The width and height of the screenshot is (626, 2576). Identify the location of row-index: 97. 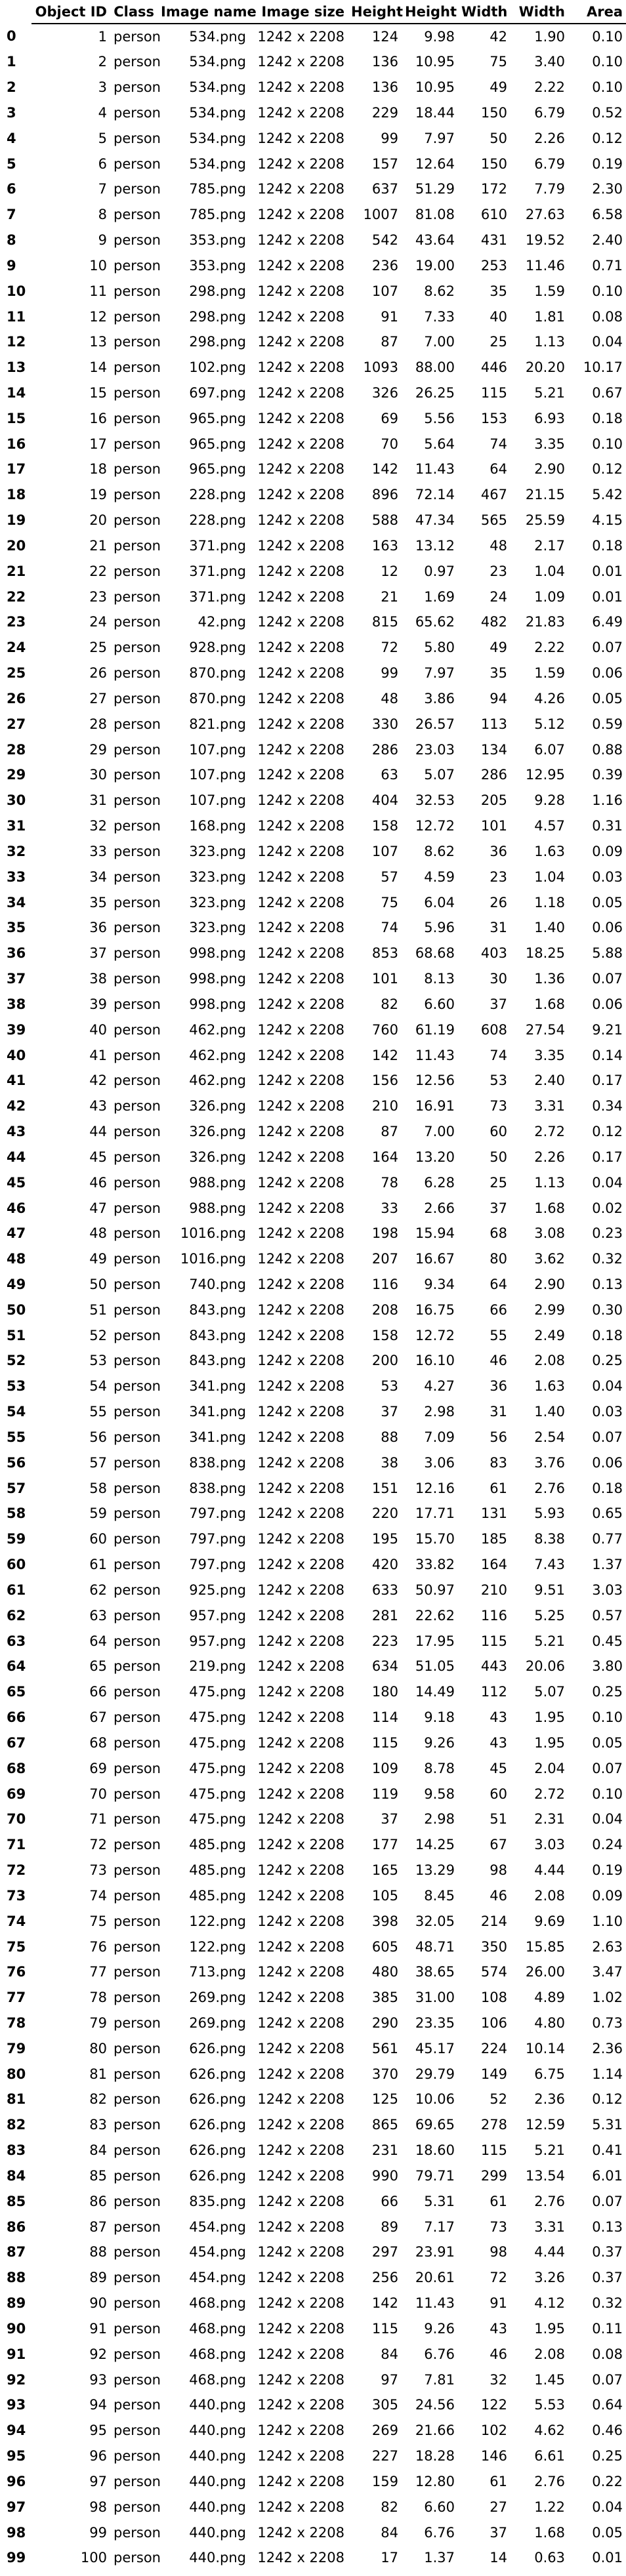
(16, 2507).